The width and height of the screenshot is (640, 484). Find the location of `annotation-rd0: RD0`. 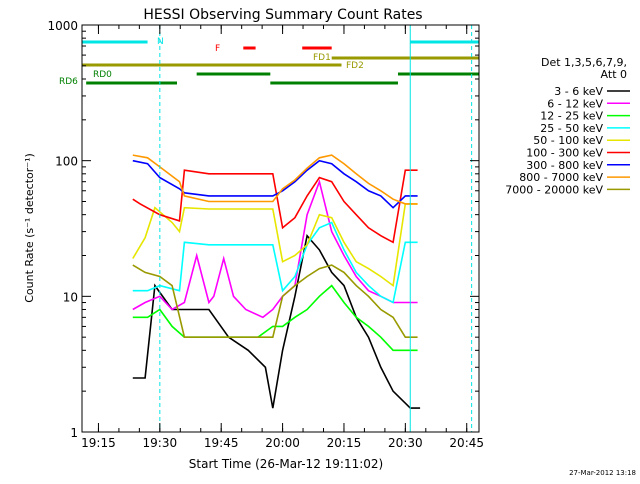

annotation-rd0: RD0 is located at coordinates (102, 75).